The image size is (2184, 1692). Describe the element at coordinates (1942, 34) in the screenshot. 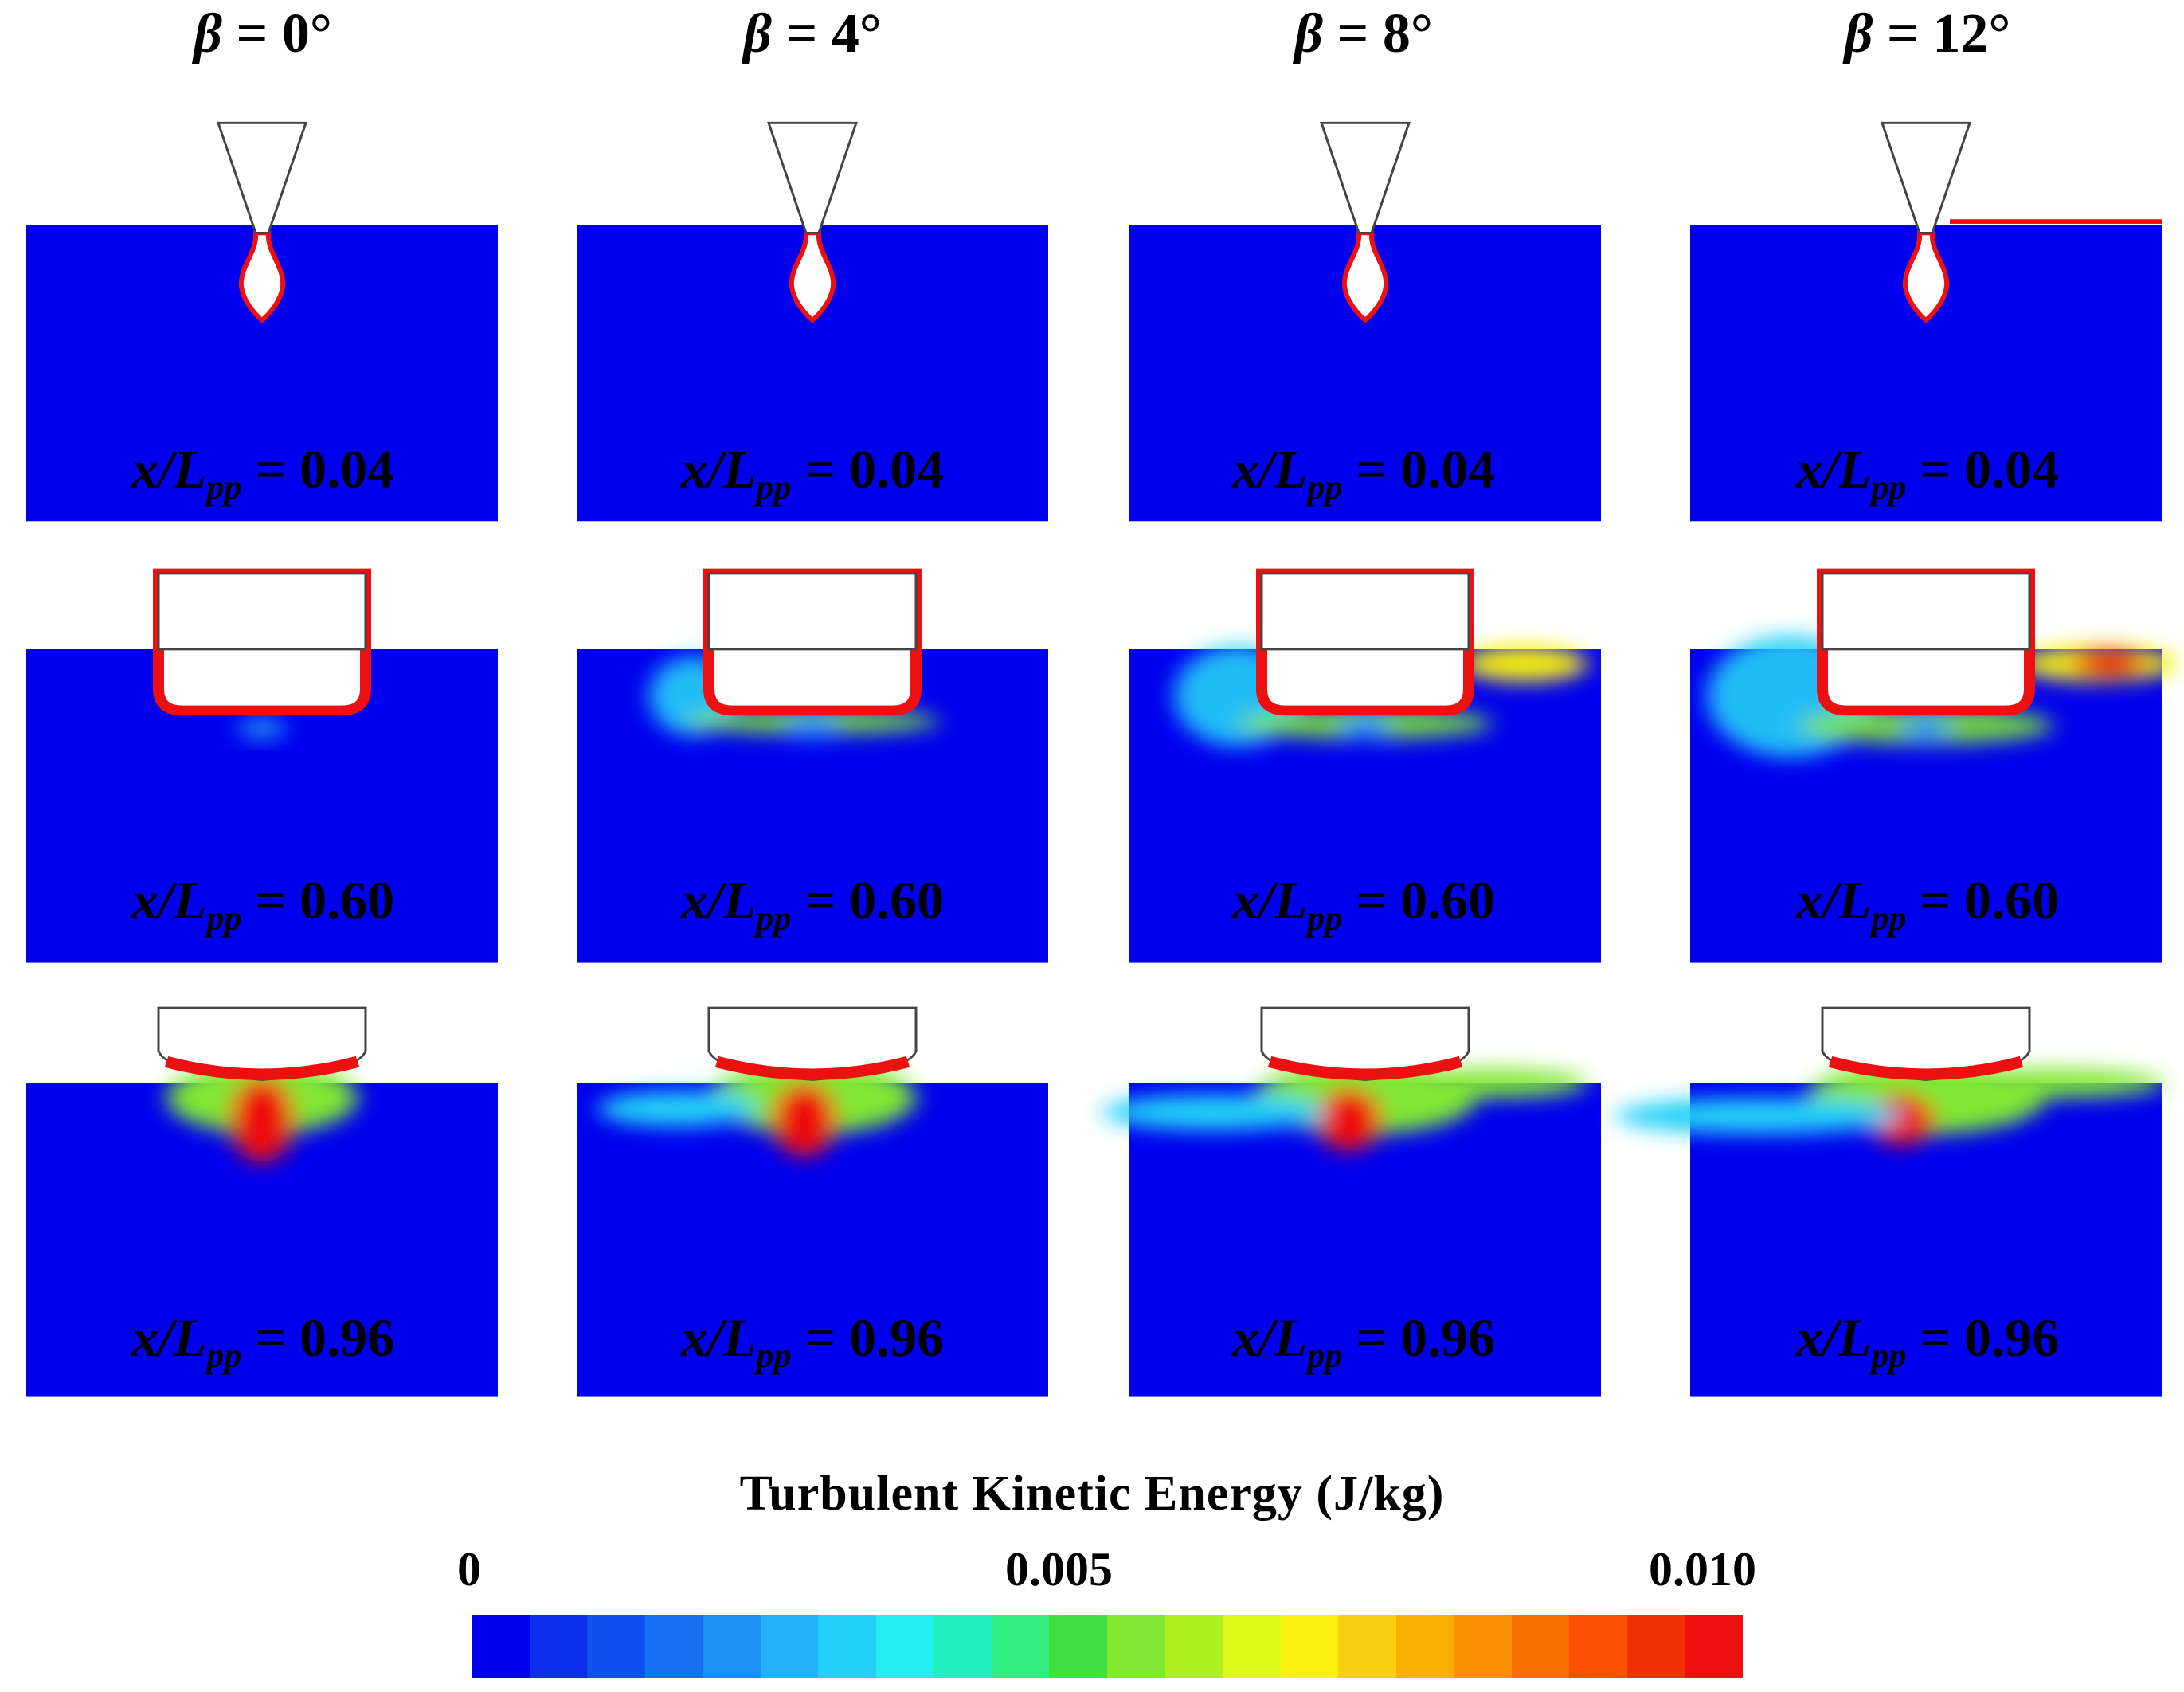

I see `column-header-value: = 12°` at that location.